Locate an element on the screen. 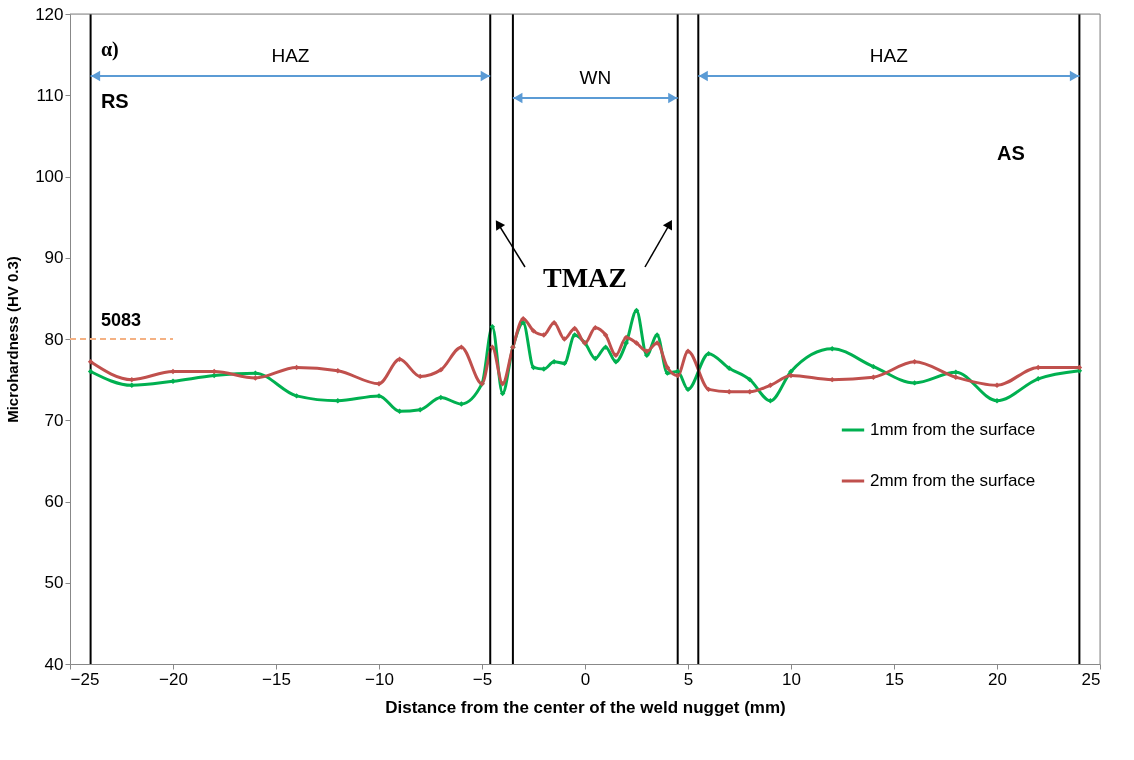 This screenshot has height=760, width=1134. y-axis-title: Microhardness (HV 0.3) is located at coordinates (13, 339).